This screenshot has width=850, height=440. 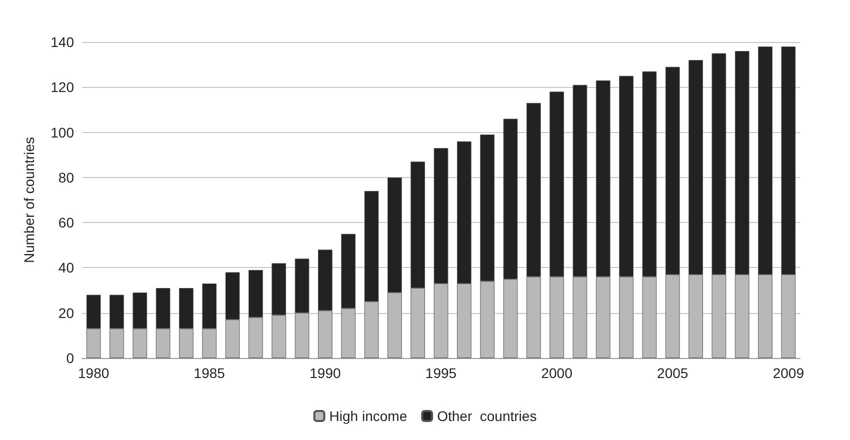 What do you see at coordinates (788, 373) in the screenshot?
I see `x-tick-label: 2009` at bounding box center [788, 373].